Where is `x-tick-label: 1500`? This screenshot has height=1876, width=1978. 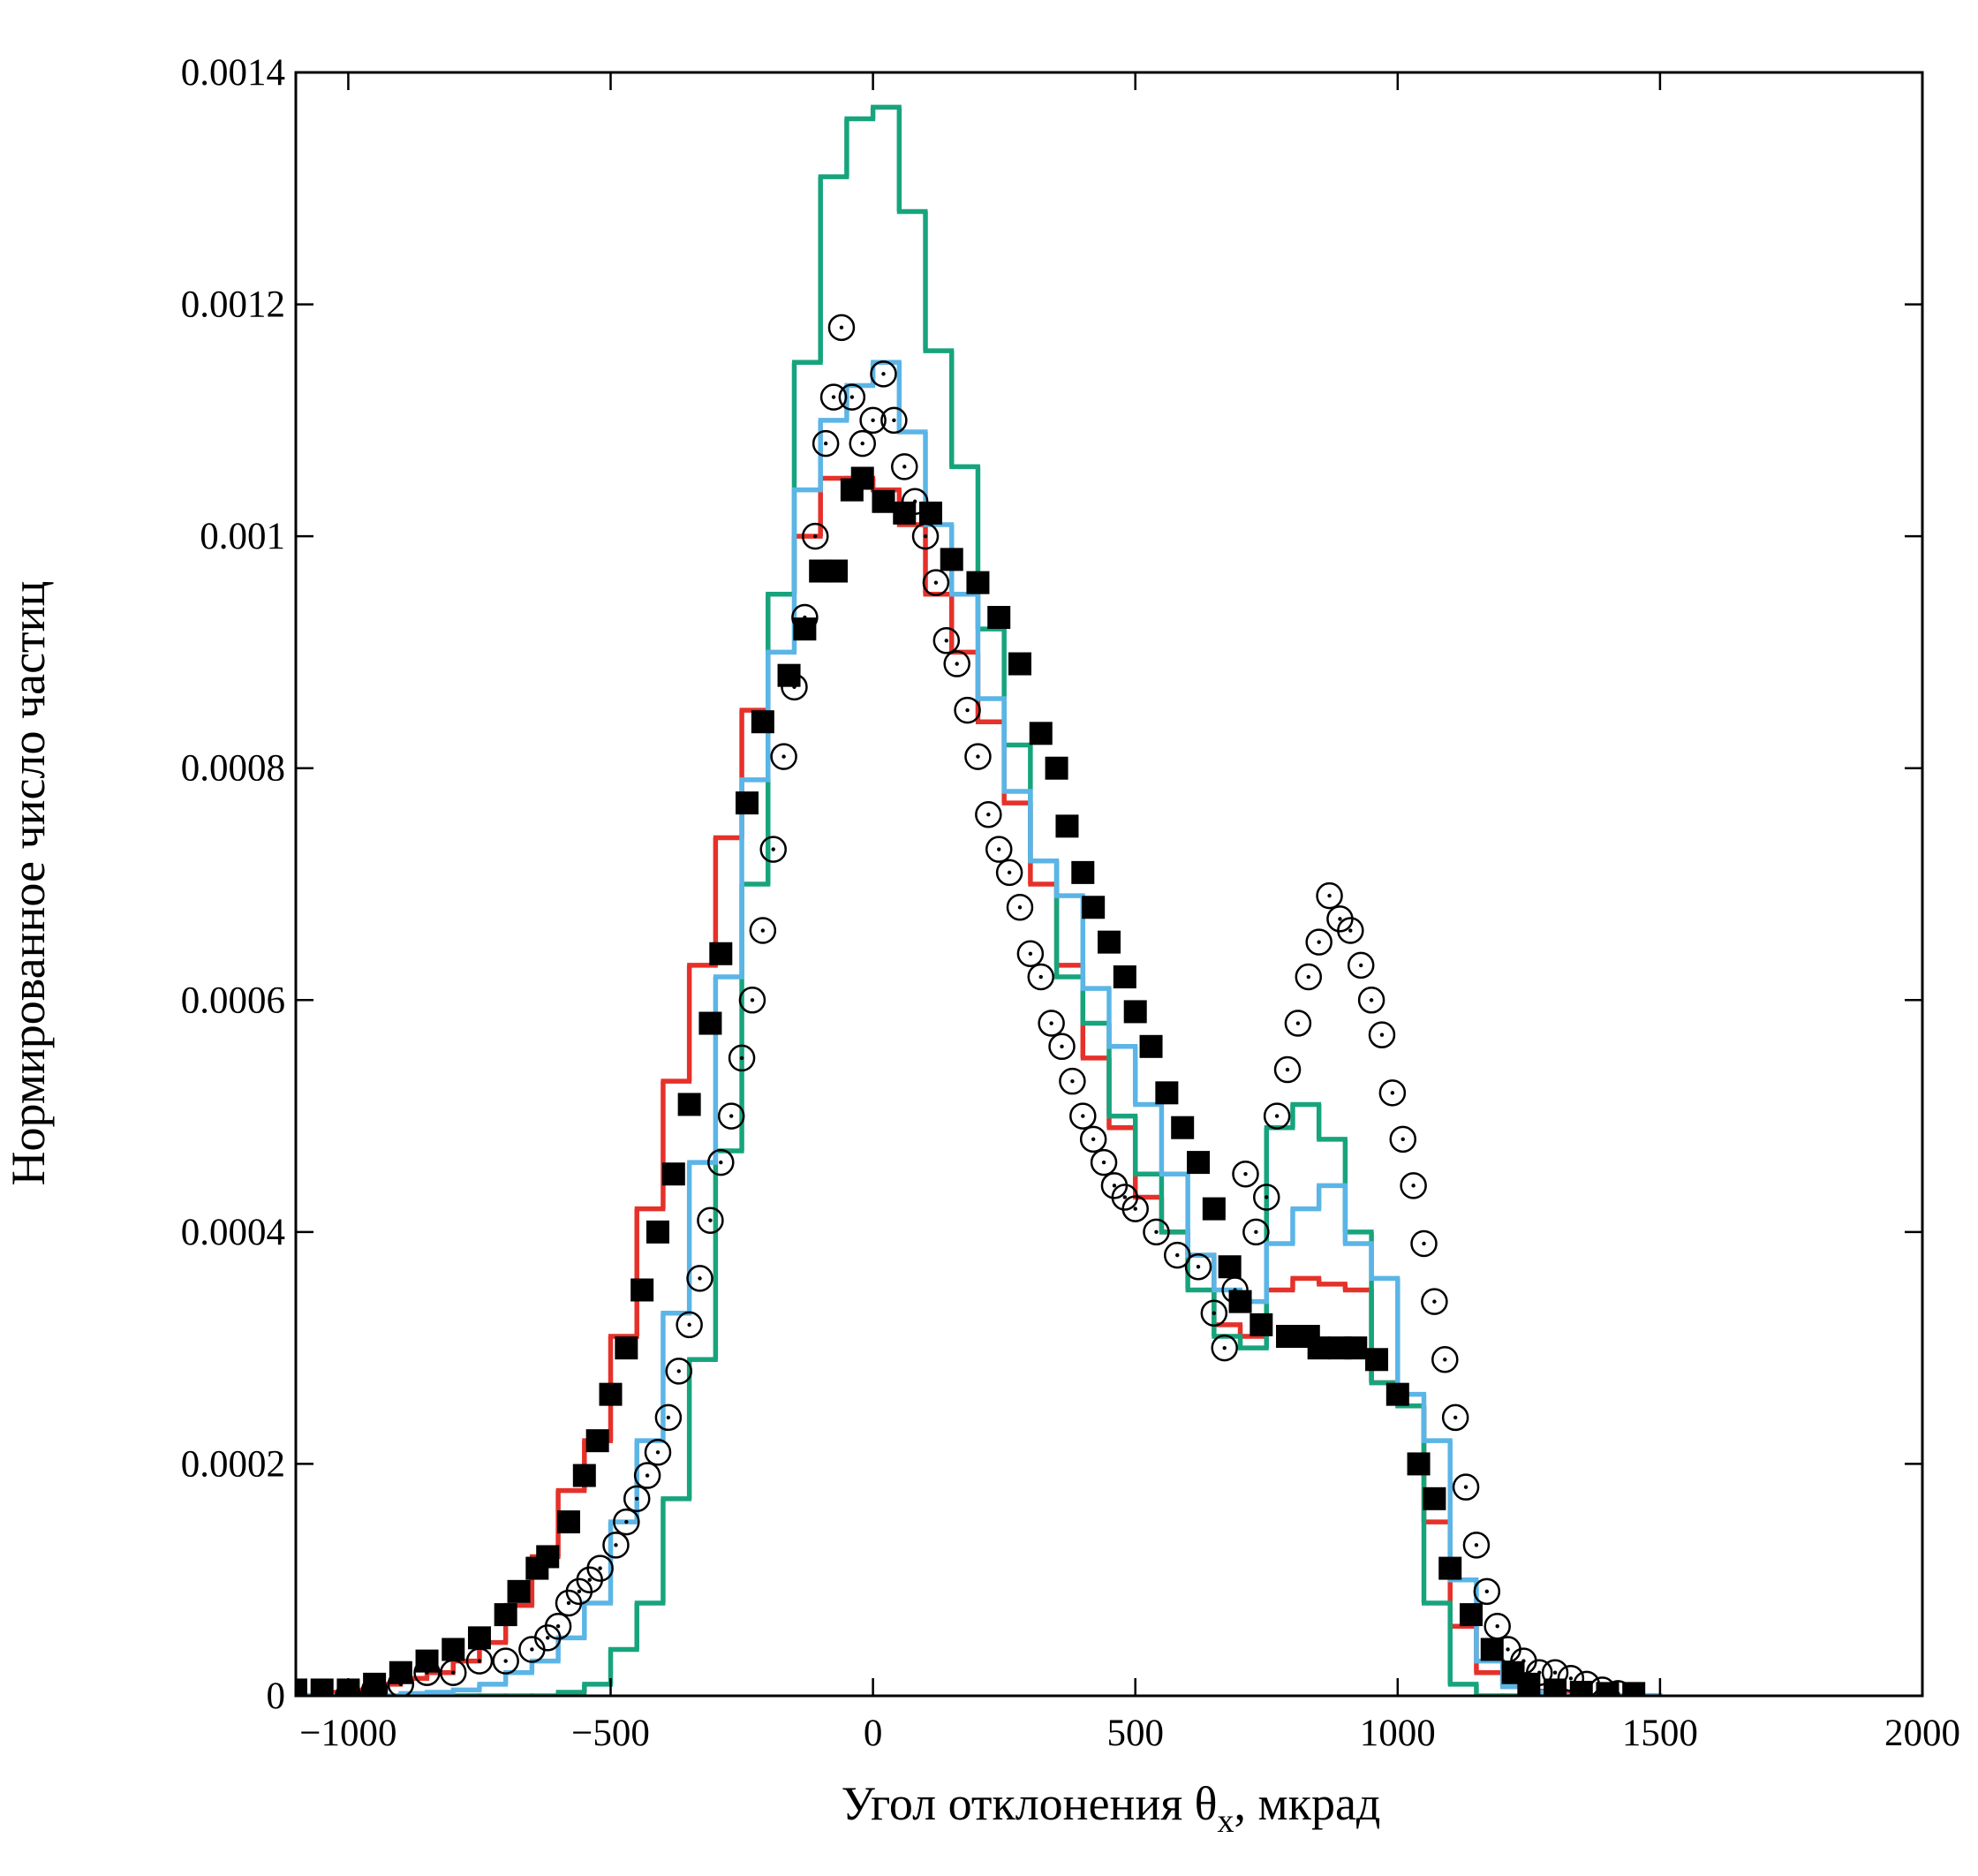
x-tick-label: 1500 is located at coordinates (1660, 1733).